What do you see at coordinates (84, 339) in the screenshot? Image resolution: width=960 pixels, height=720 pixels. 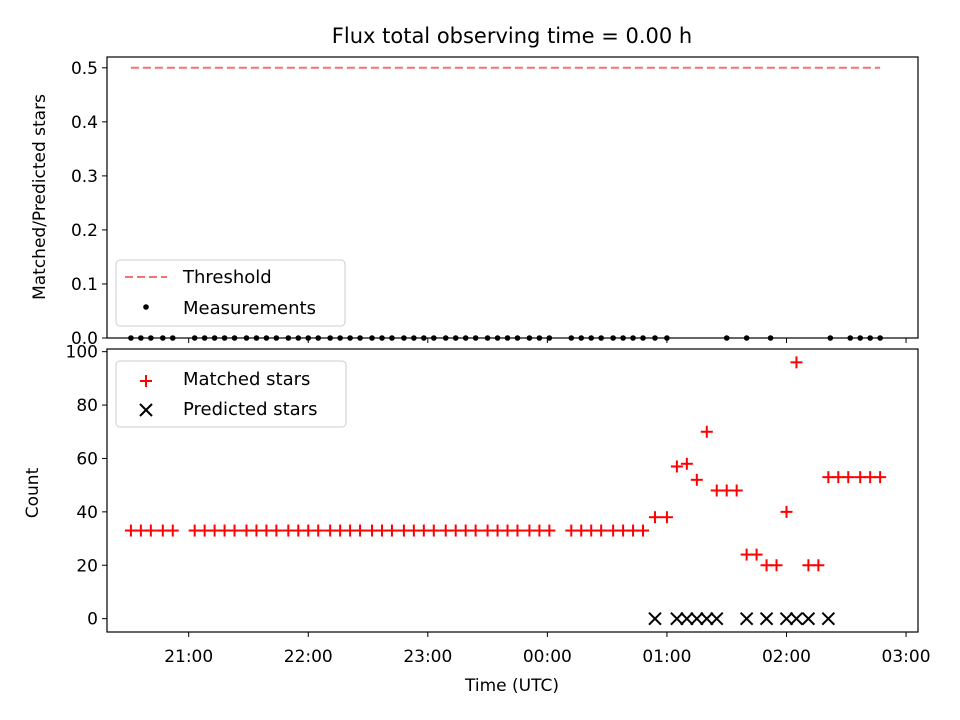 I see `top-y-tick-label-0: 0.0` at bounding box center [84, 339].